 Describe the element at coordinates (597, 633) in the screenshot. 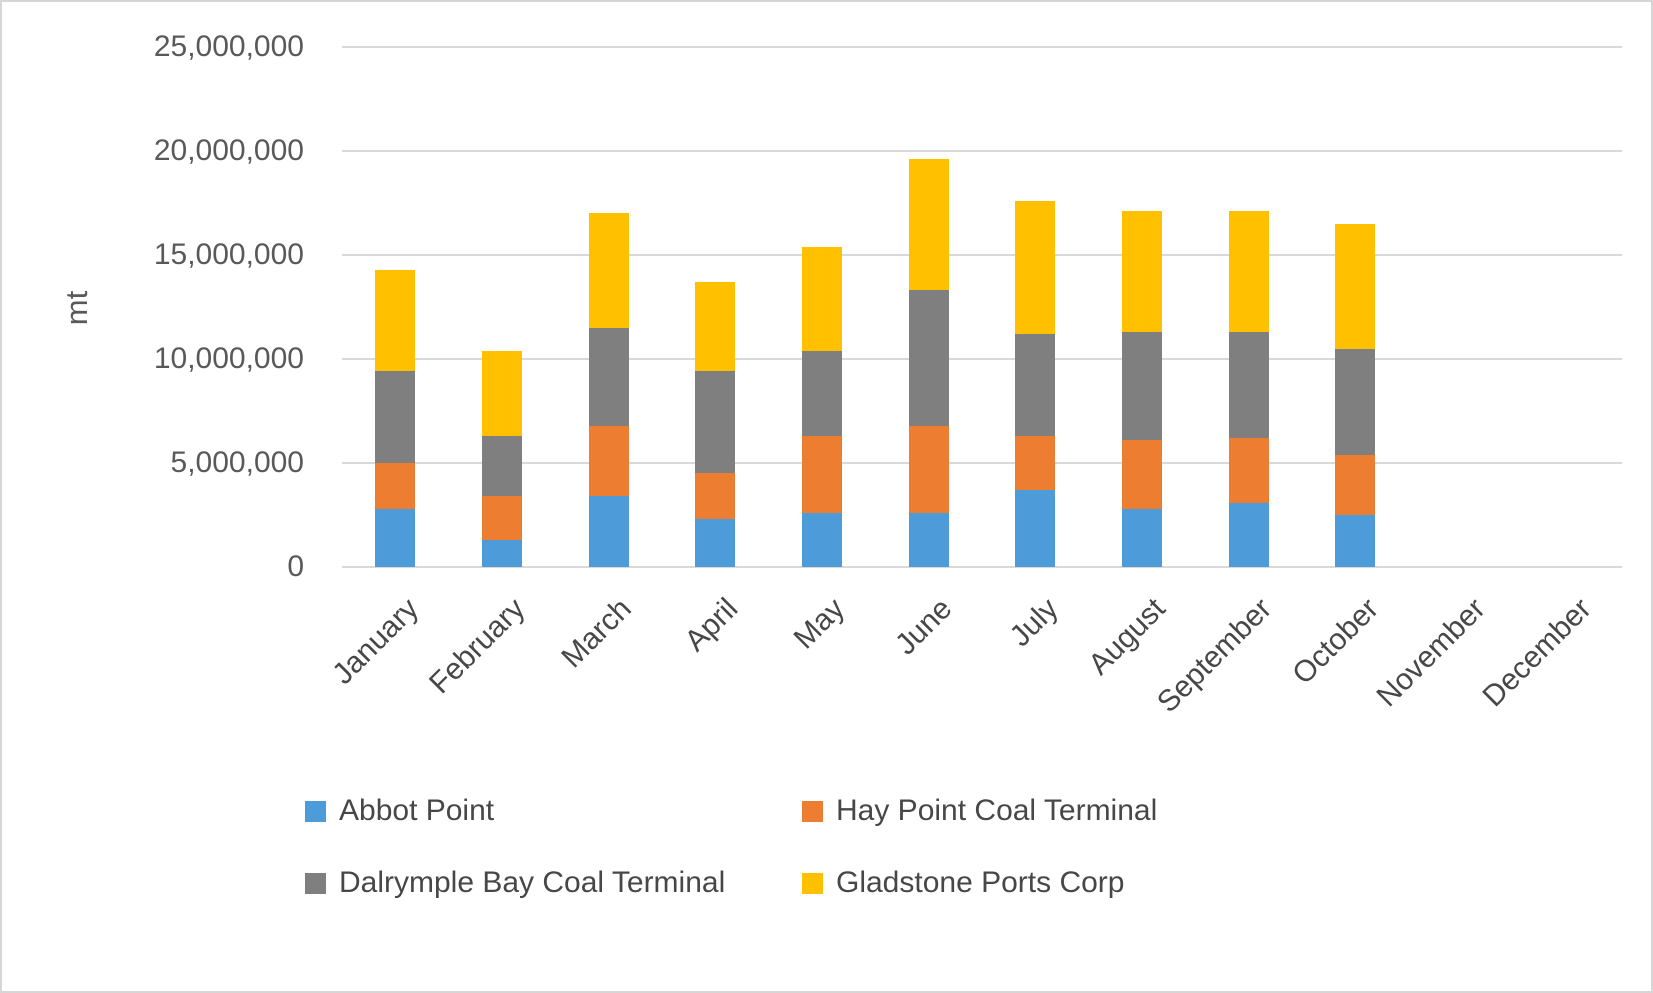

I see `x-axis-label: March` at that location.